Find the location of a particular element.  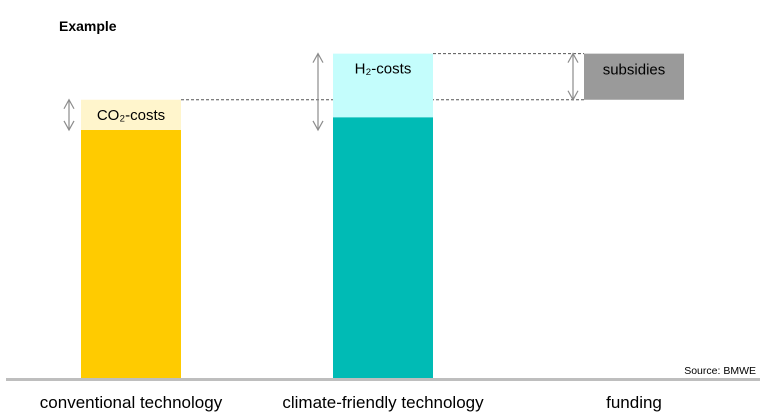

segment-labels: CO₂-costs H₂-costs subsidies is located at coordinates (381, 92).